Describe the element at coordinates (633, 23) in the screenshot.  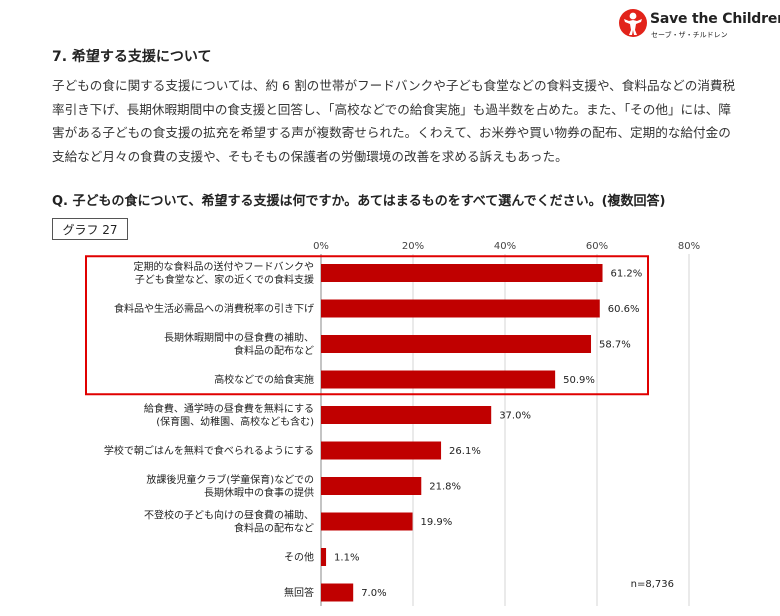
I see `logo-icon` at that location.